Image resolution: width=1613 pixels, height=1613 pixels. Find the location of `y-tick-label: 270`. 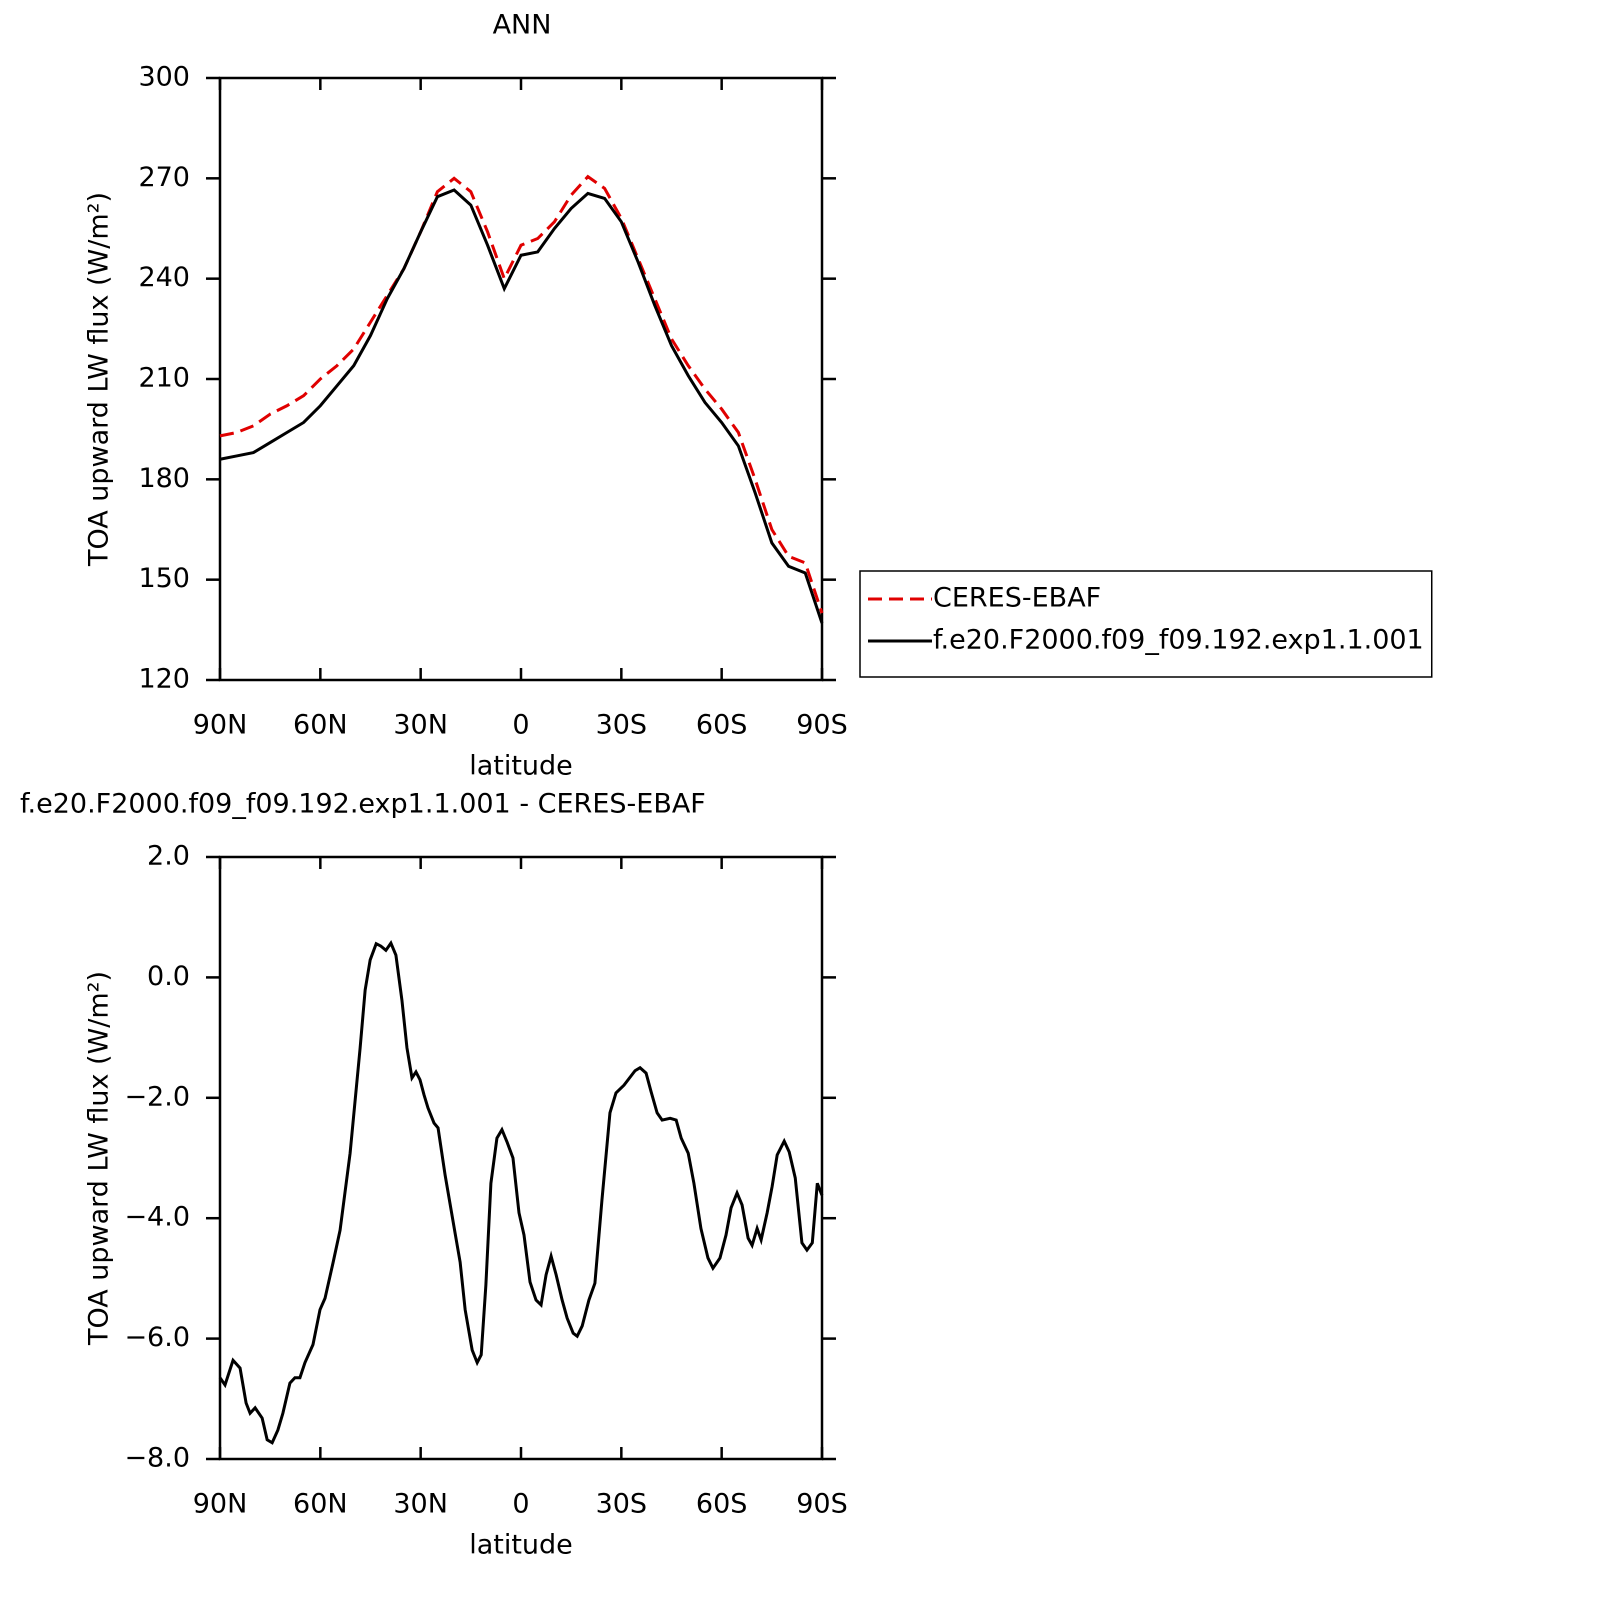

y-tick-label: 270 is located at coordinates (164, 177).